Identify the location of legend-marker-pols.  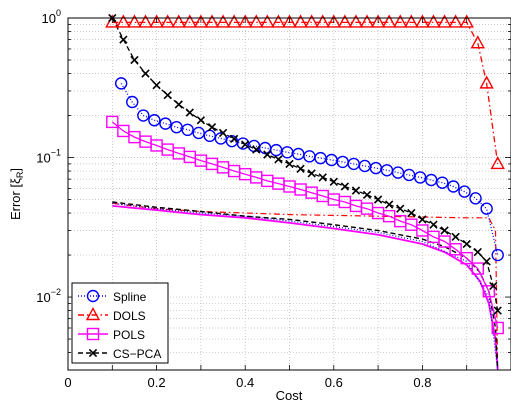
(93, 334).